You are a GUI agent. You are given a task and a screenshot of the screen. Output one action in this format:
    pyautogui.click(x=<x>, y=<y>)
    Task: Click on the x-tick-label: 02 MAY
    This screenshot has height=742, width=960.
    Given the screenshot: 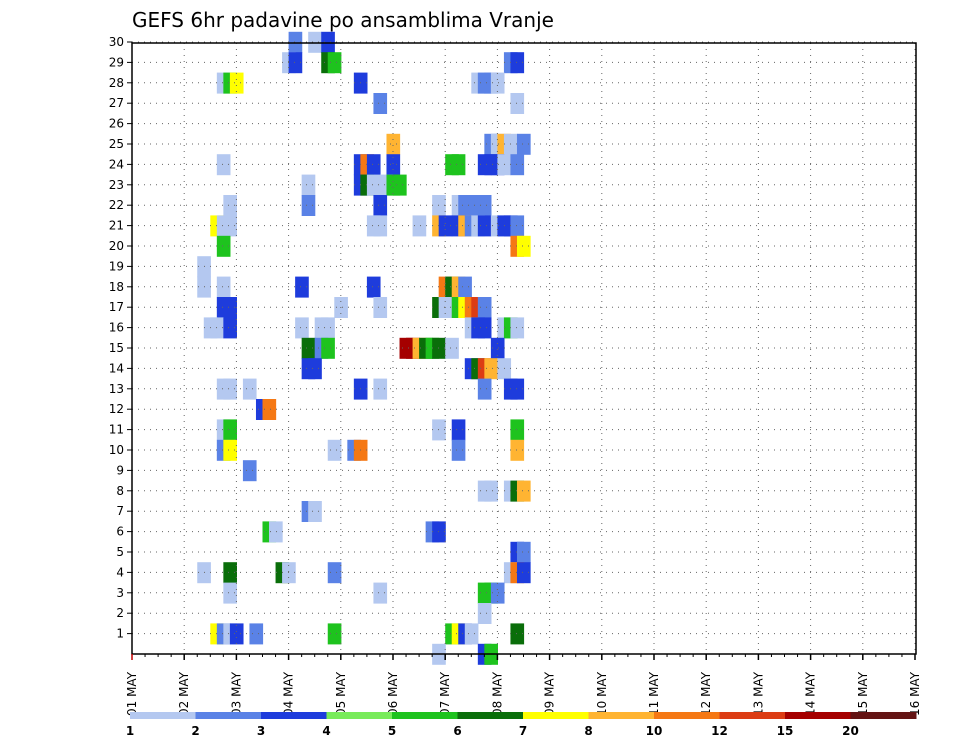 What is the action you would take?
    pyautogui.click(x=184, y=693)
    